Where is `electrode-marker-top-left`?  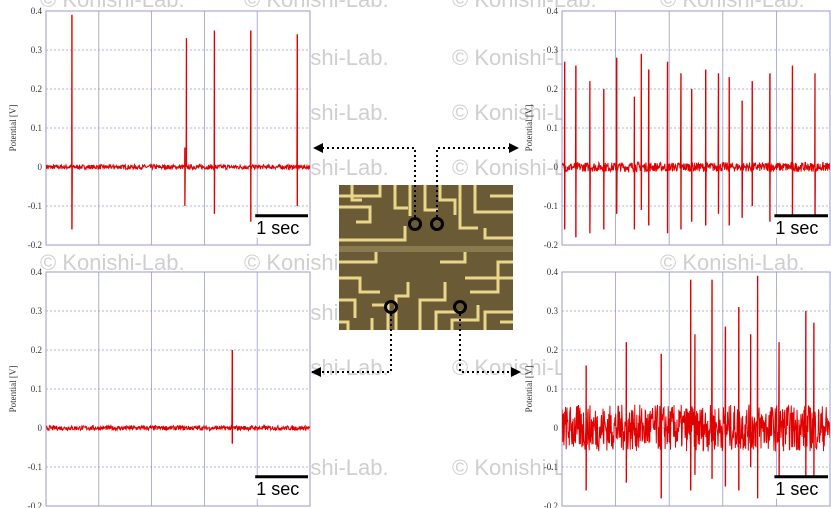 electrode-marker-top-left is located at coordinates (415, 224).